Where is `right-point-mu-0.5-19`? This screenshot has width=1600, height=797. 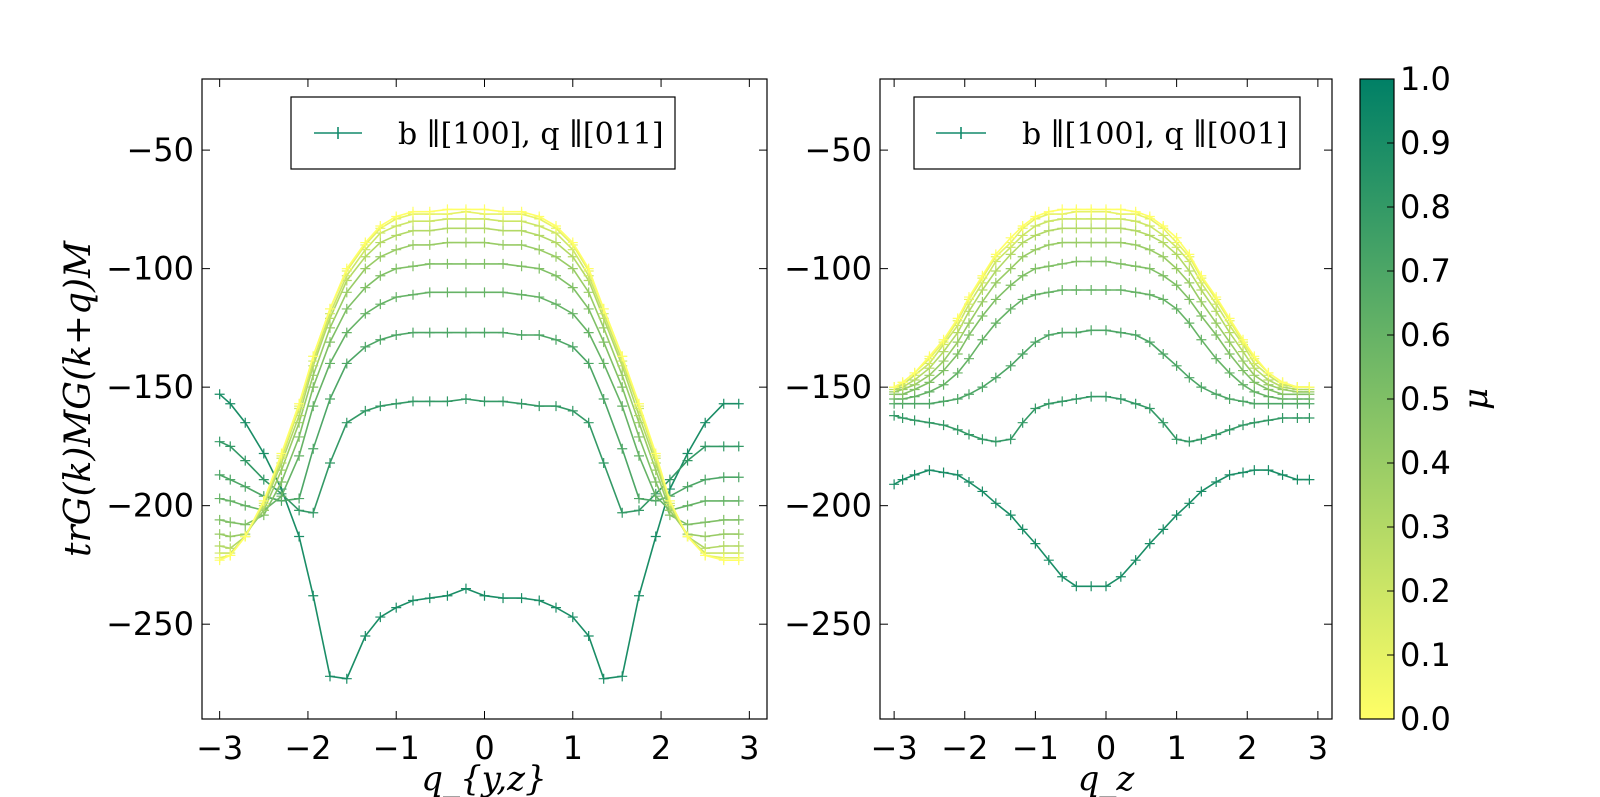 right-point-mu-0.5-19 is located at coordinates (1149, 268).